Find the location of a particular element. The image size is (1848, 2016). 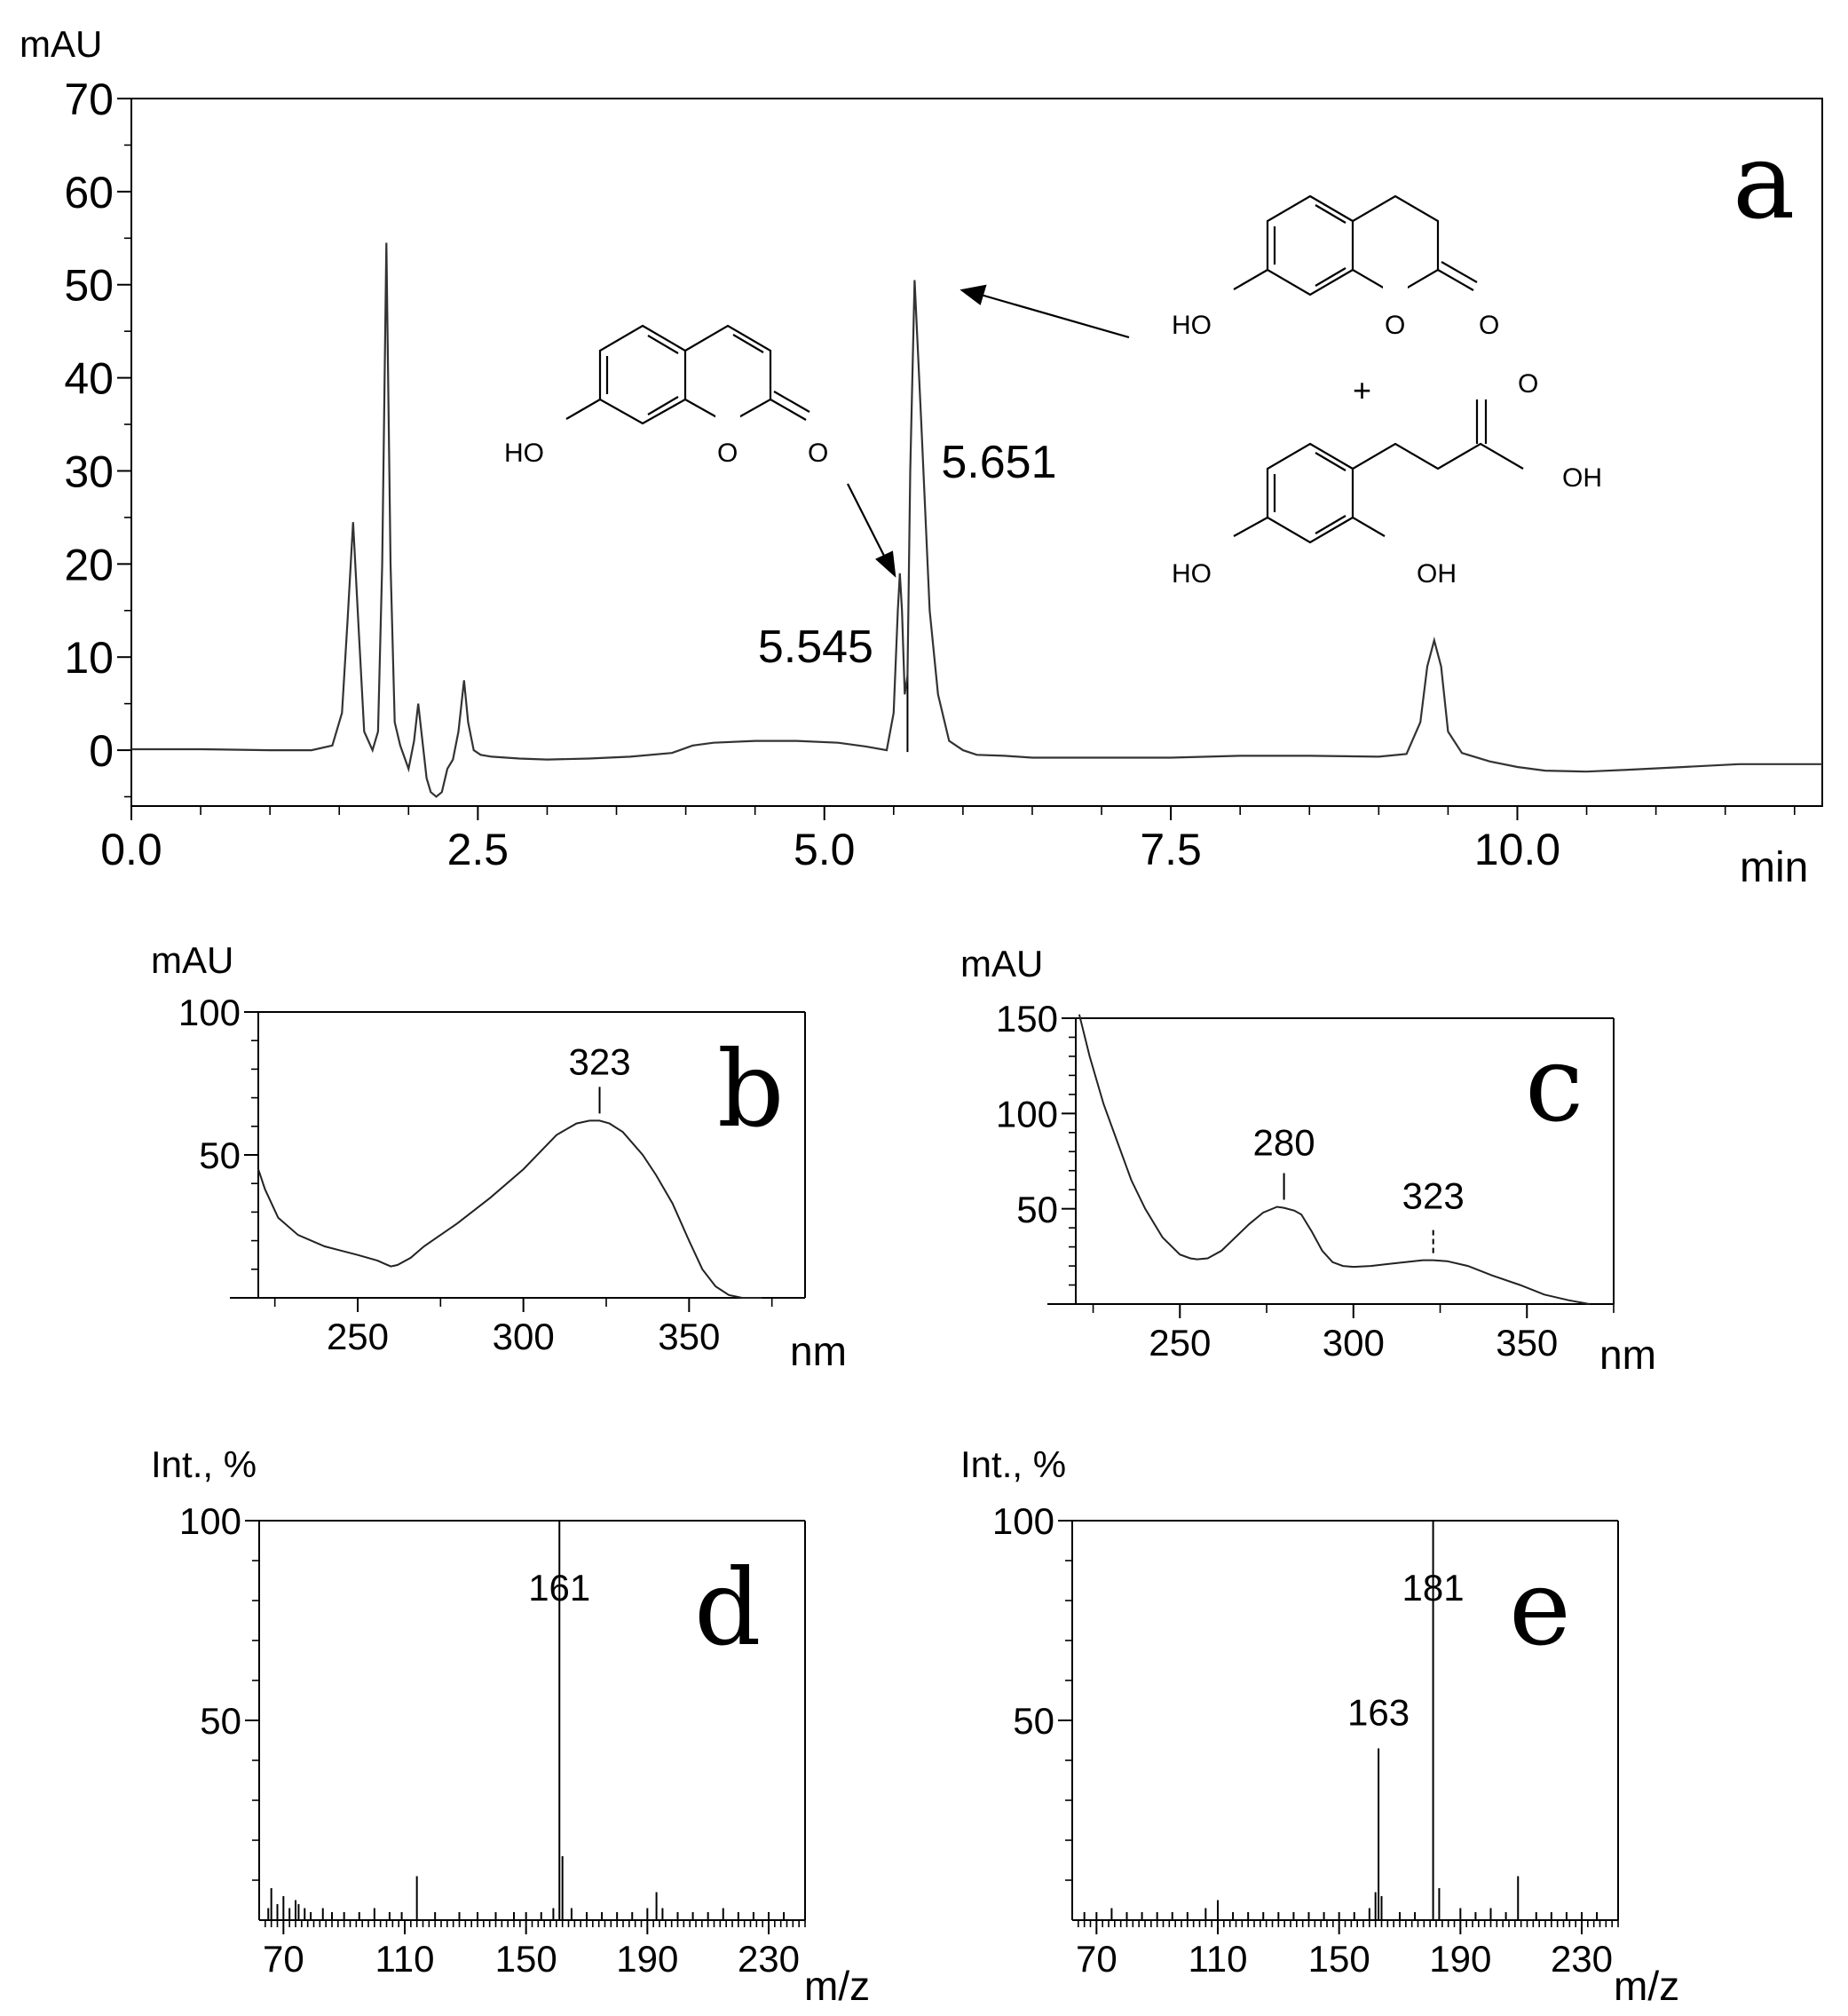

umbelliferone-ho: HO is located at coordinates (524, 454).